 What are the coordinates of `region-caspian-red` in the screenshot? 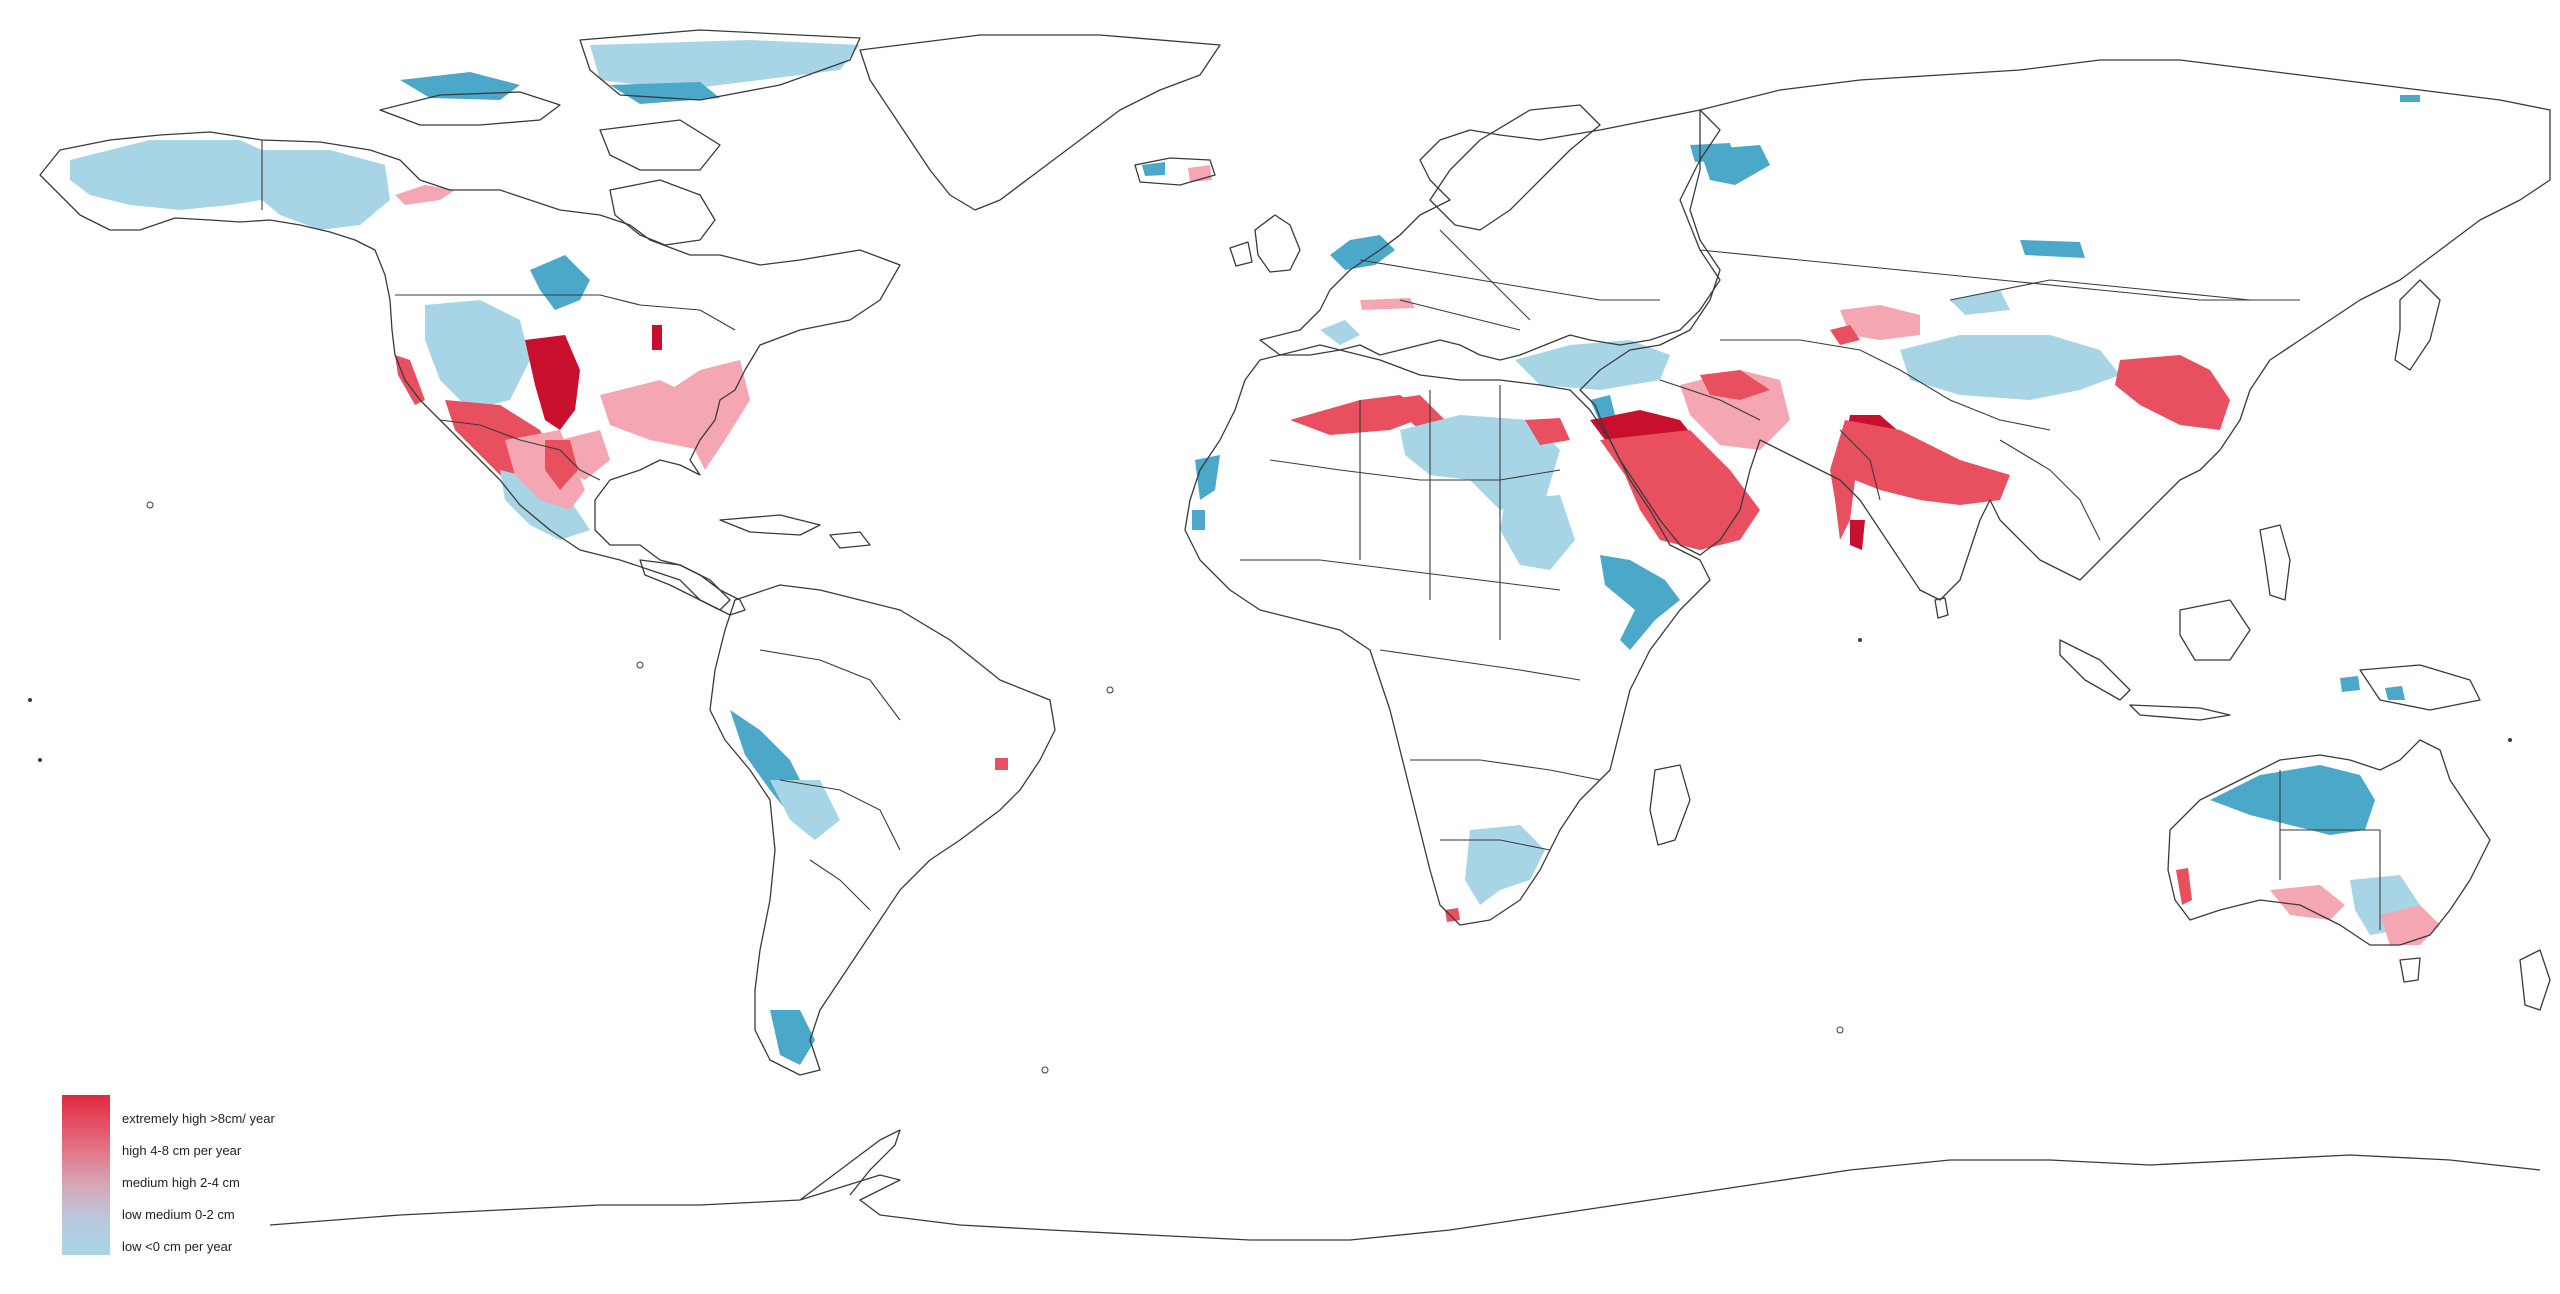 It's located at (1845, 335).